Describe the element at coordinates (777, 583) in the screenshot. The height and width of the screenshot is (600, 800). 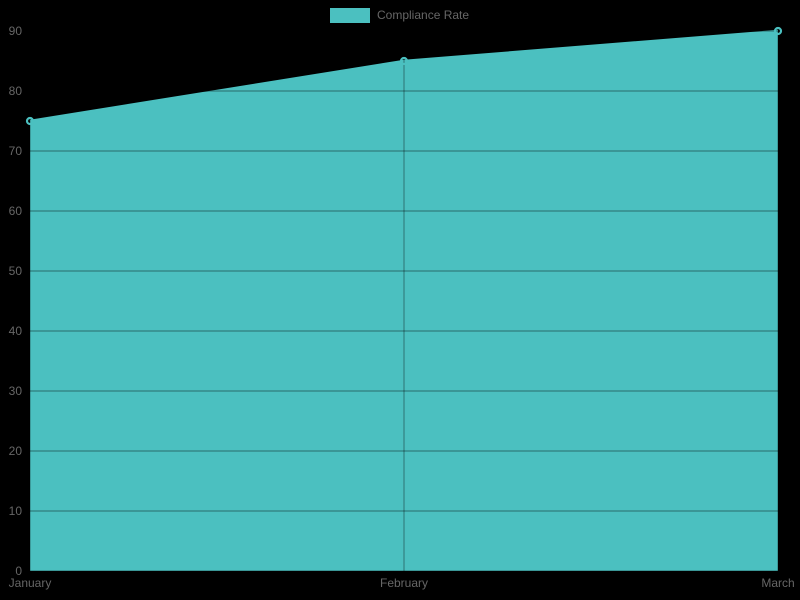
I see `x-axis-category-label: March` at that location.